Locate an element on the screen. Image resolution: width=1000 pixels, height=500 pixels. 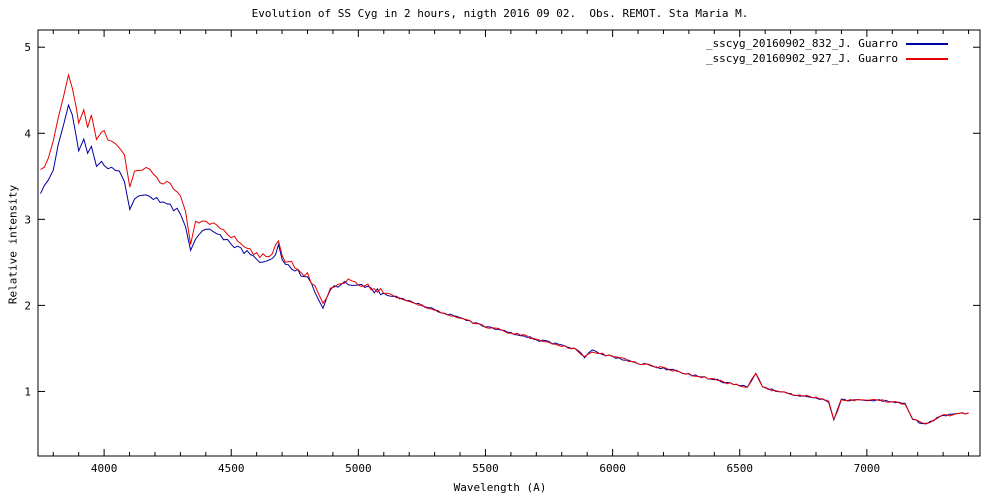
y-tick-label: 4 is located at coordinates (27, 133).